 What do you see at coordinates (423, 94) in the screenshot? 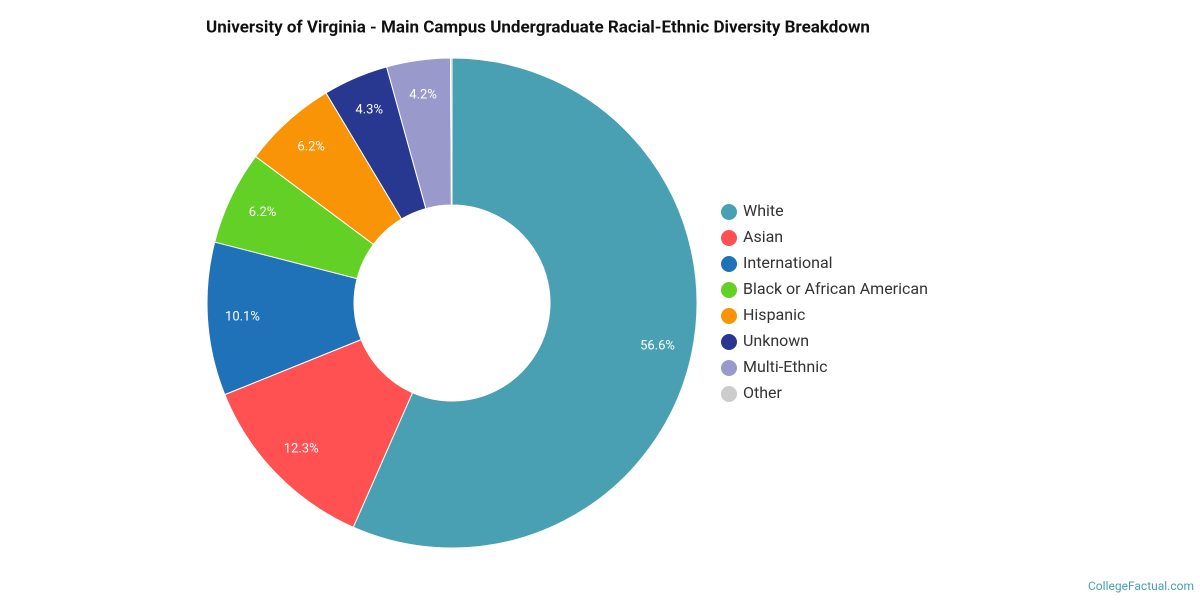
I see `value-label: 4.2%` at bounding box center [423, 94].